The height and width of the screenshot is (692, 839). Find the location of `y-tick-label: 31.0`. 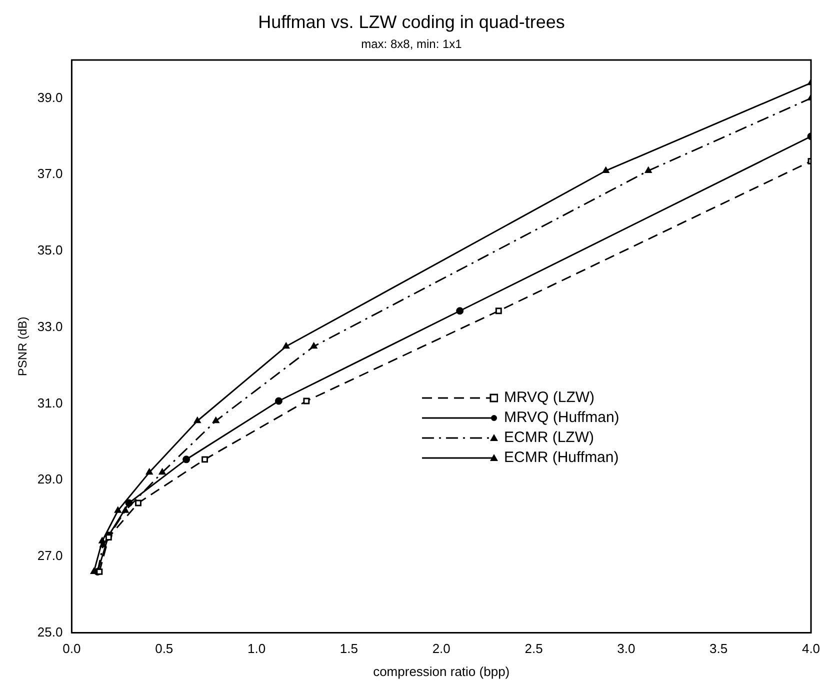

y-tick-label: 31.0 is located at coordinates (50, 402).